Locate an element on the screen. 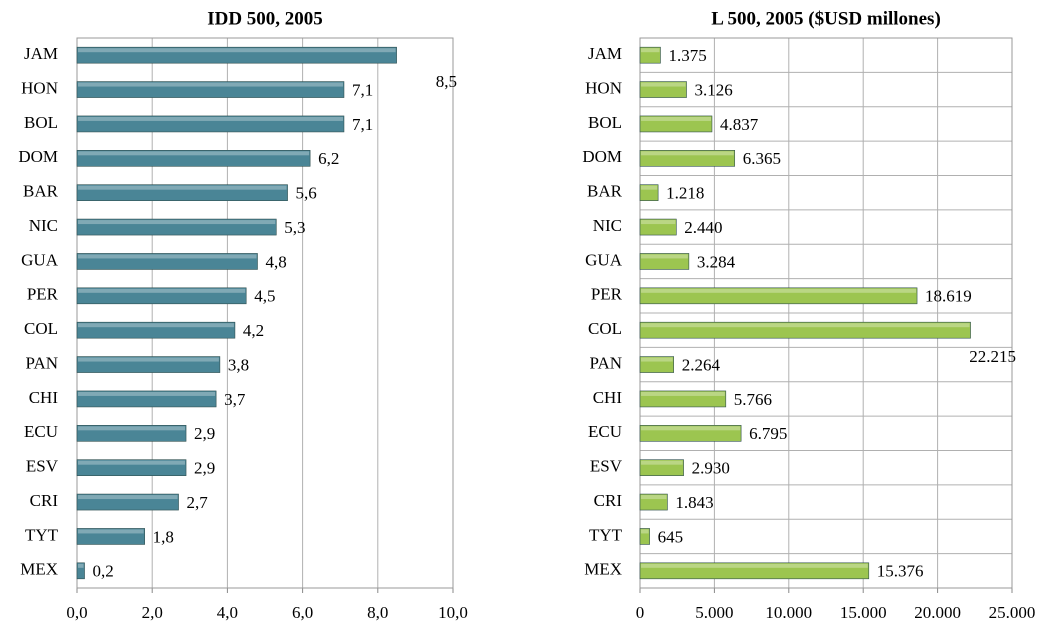 Image resolution: width=1053 pixels, height=628 pixels. data-label: 3.126 is located at coordinates (714, 89).